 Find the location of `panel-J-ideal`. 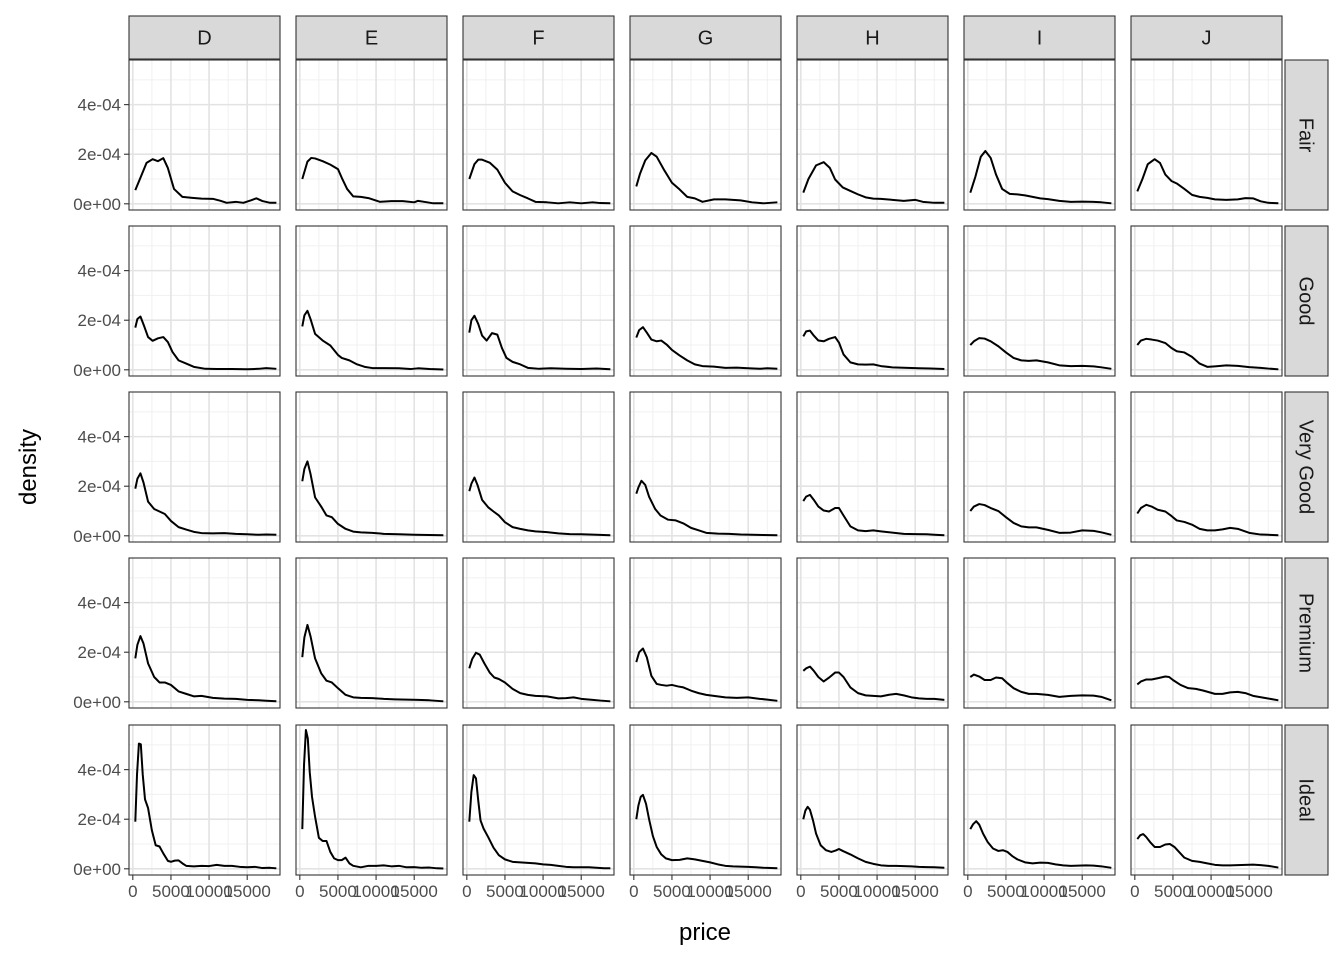

panel-J-ideal is located at coordinates (1206, 800).